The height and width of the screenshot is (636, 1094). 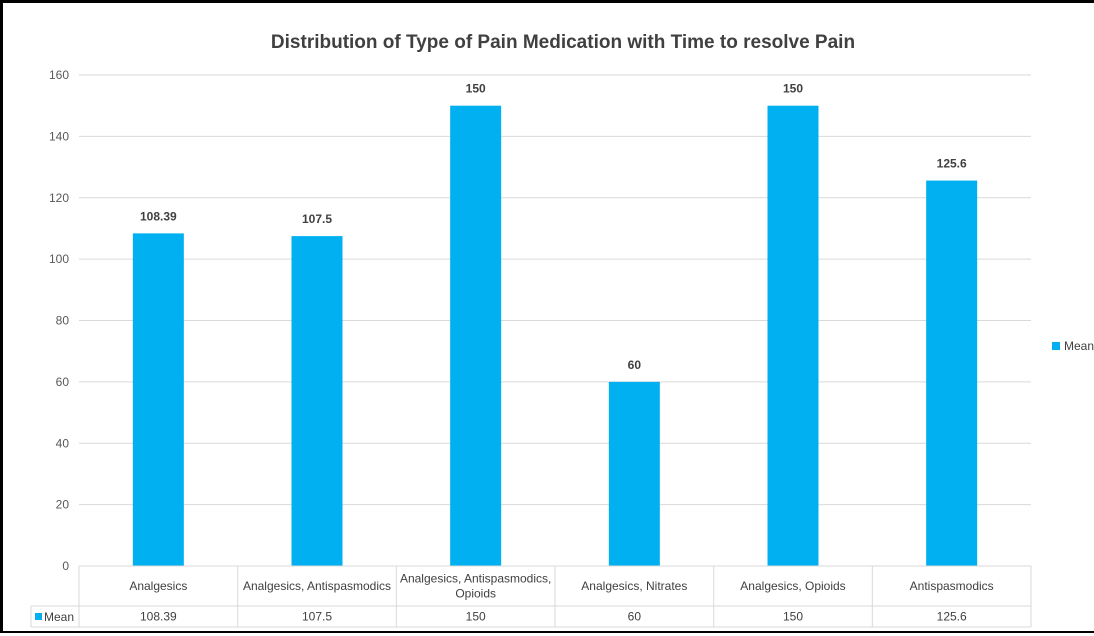 I want to click on x-category-label: Analgesics, Antispasmodics,, so click(x=475, y=579).